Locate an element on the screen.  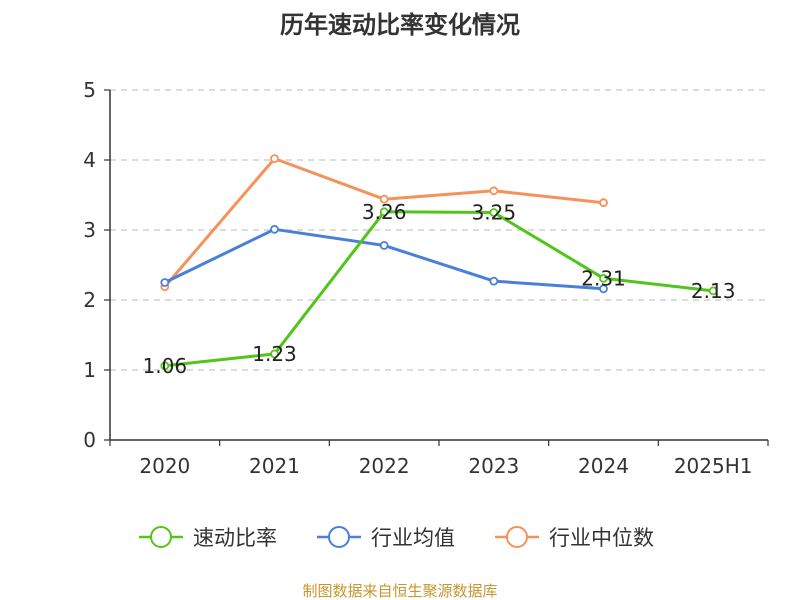
x-tick-label: 2023 is located at coordinates (493, 466).